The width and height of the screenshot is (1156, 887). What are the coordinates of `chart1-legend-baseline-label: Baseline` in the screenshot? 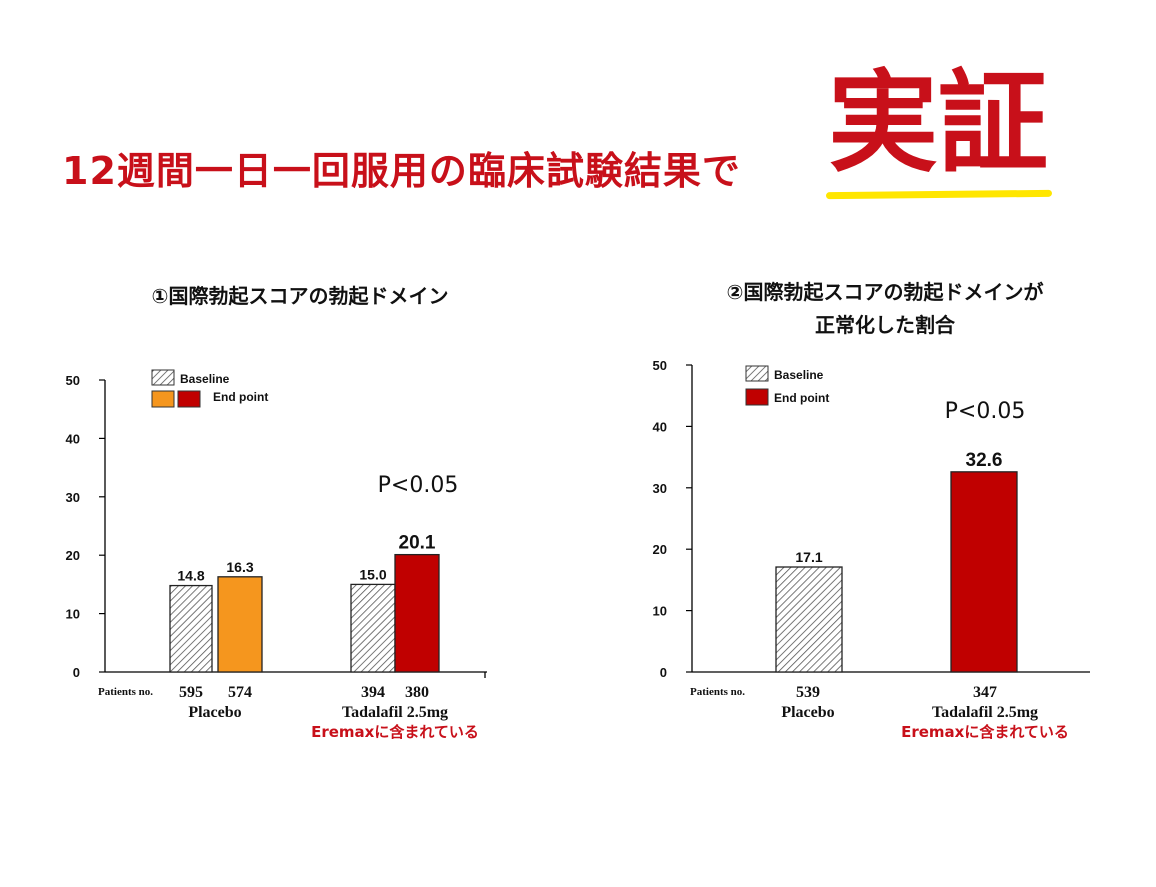 It's located at (205, 379).